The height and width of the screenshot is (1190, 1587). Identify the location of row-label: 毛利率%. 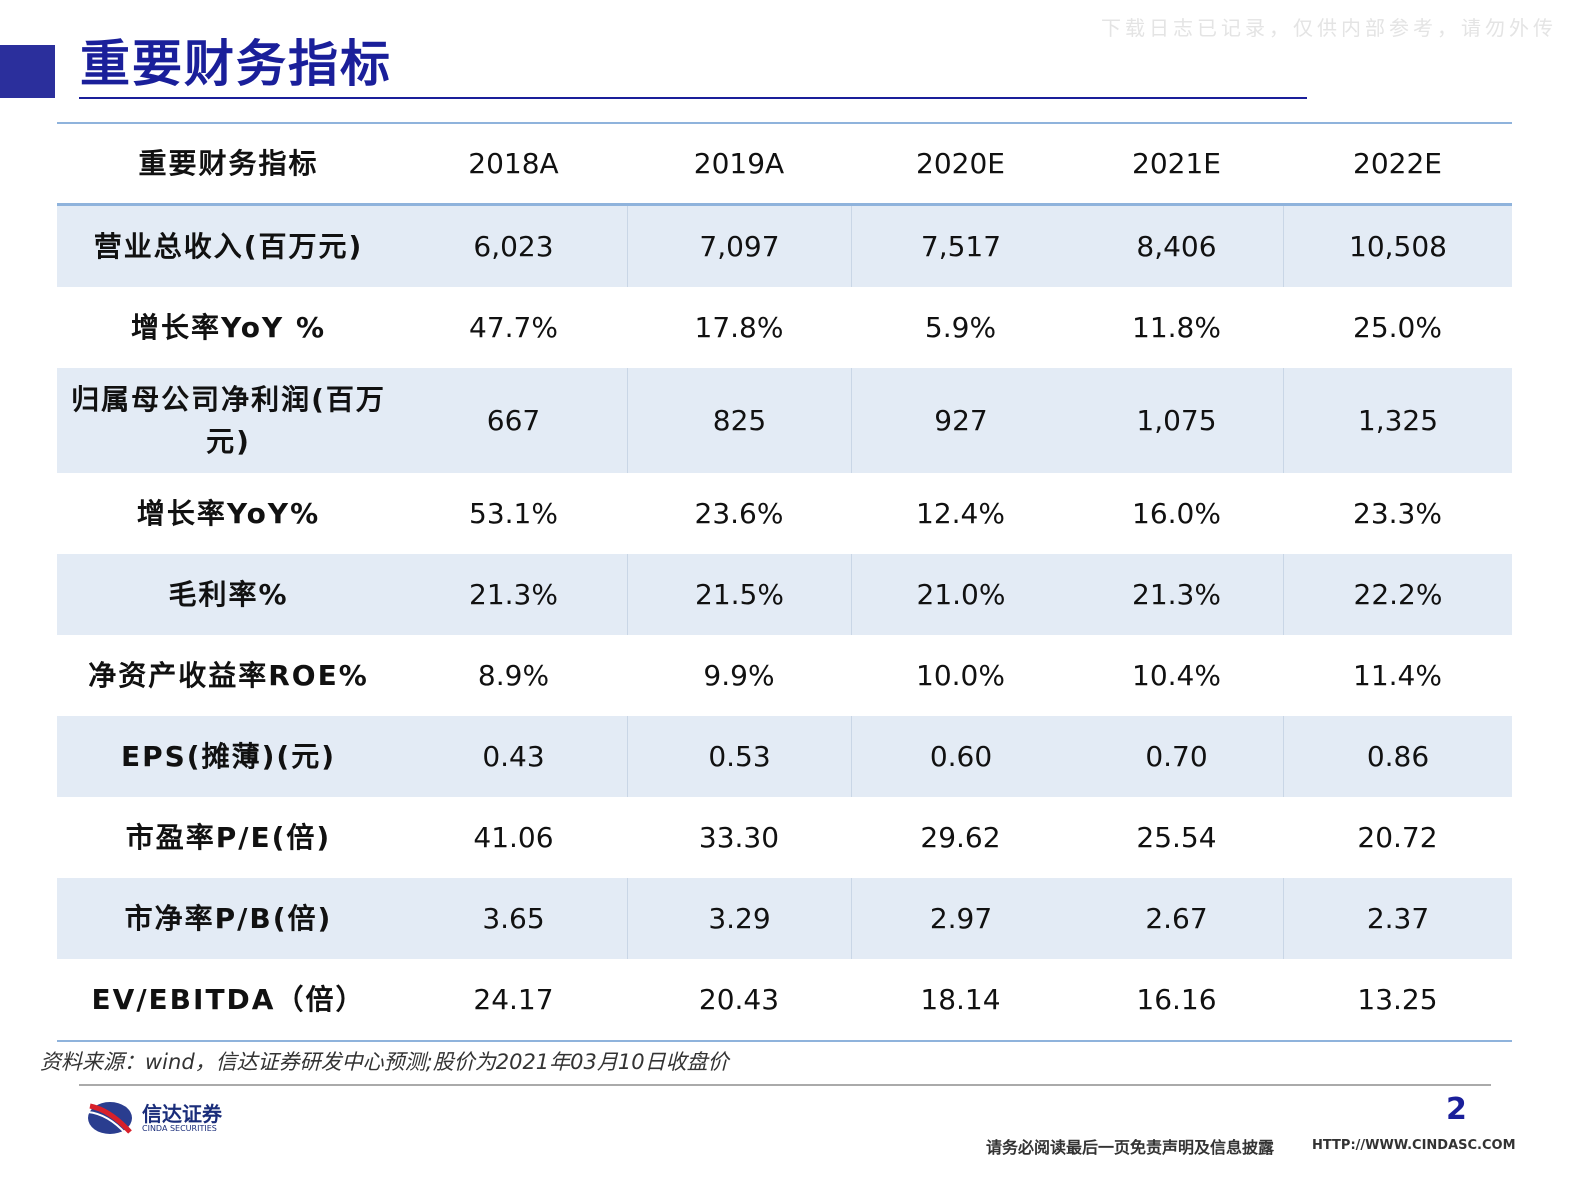
(228, 594).